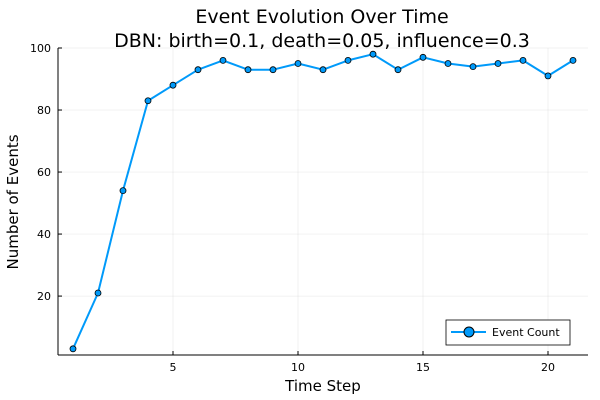 Image resolution: width=600 pixels, height=400 pixels. Describe the element at coordinates (40, 48) in the screenshot. I see `y-tick-label: 100` at that location.